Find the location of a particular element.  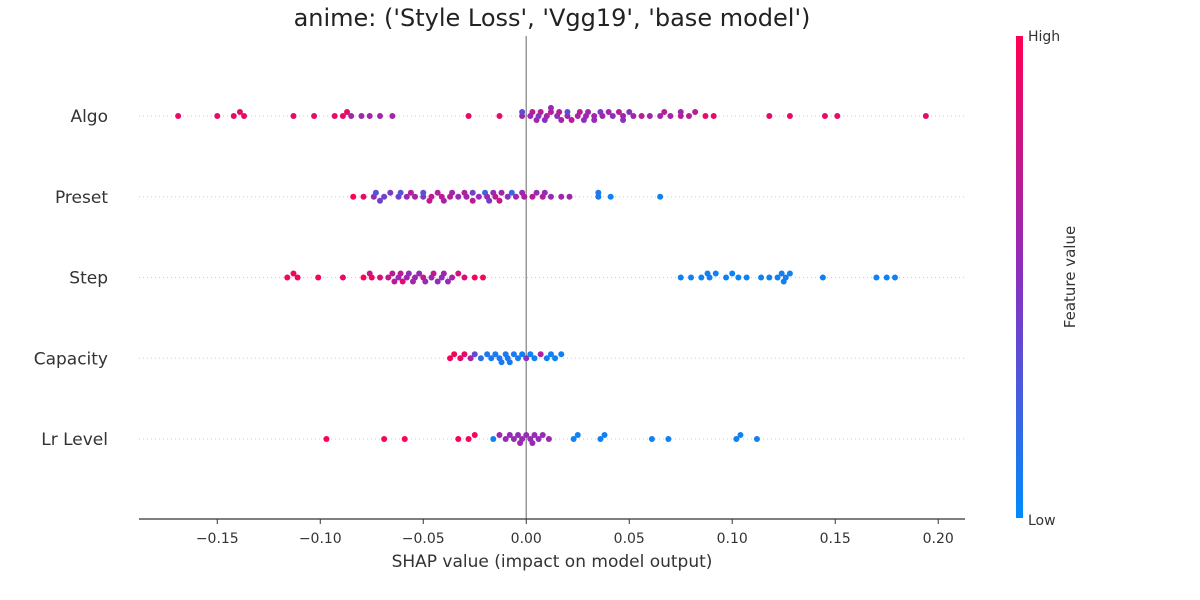

x-tick-label: 0.10 is located at coordinates (732, 539).